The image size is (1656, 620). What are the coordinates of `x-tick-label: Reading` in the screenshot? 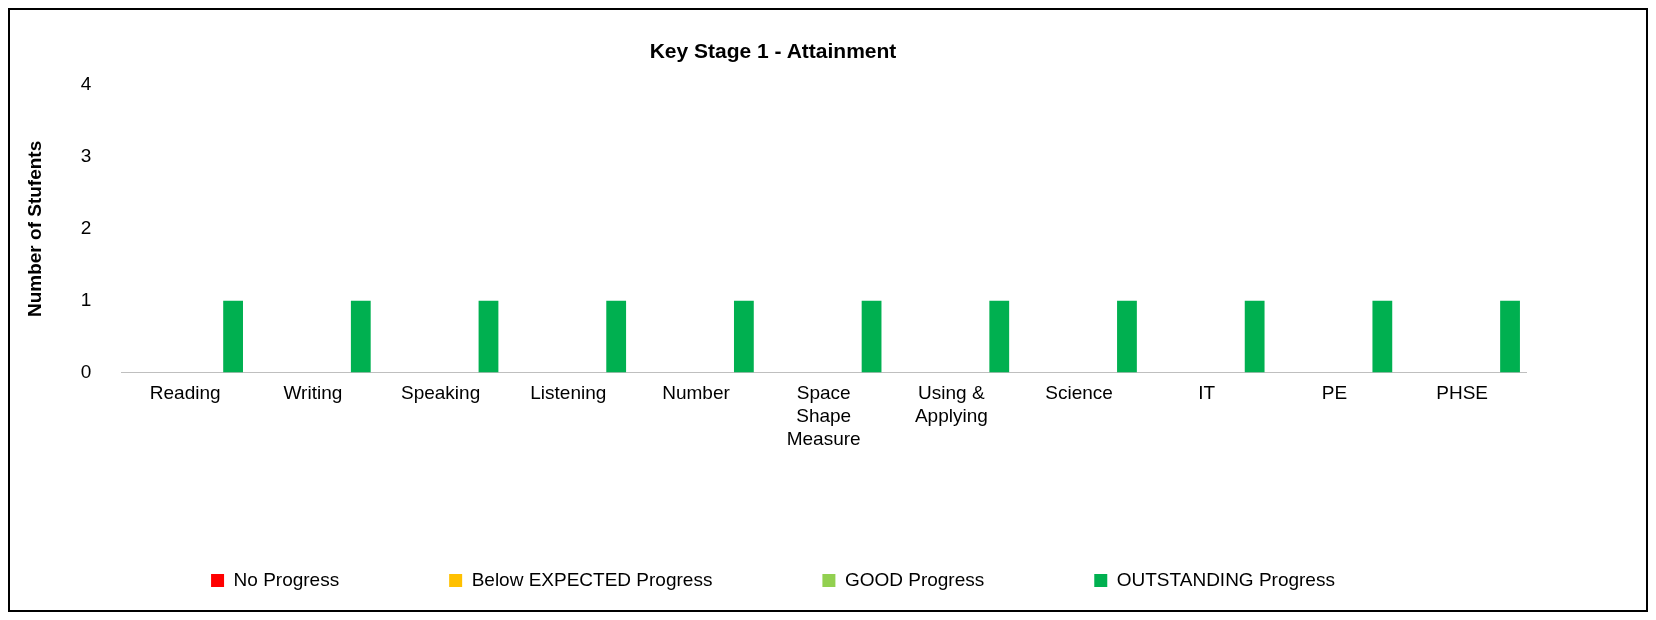 It's located at (185, 393).